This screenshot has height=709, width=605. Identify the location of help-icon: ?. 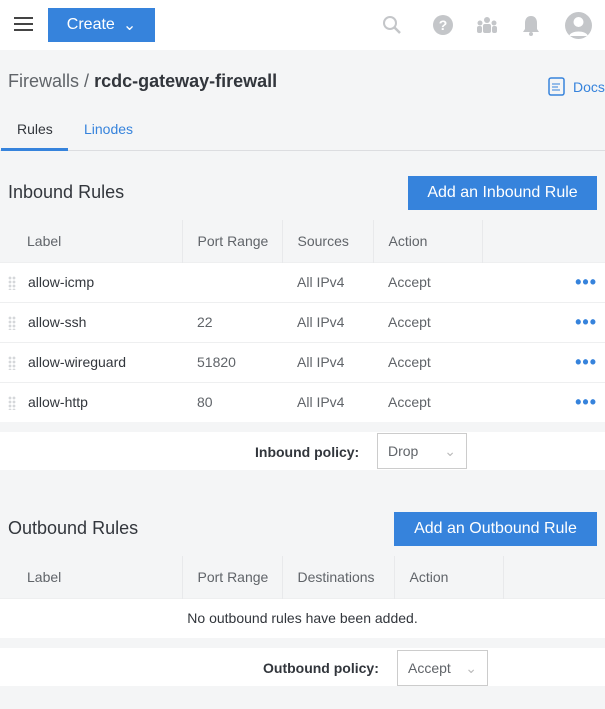
(443, 25).